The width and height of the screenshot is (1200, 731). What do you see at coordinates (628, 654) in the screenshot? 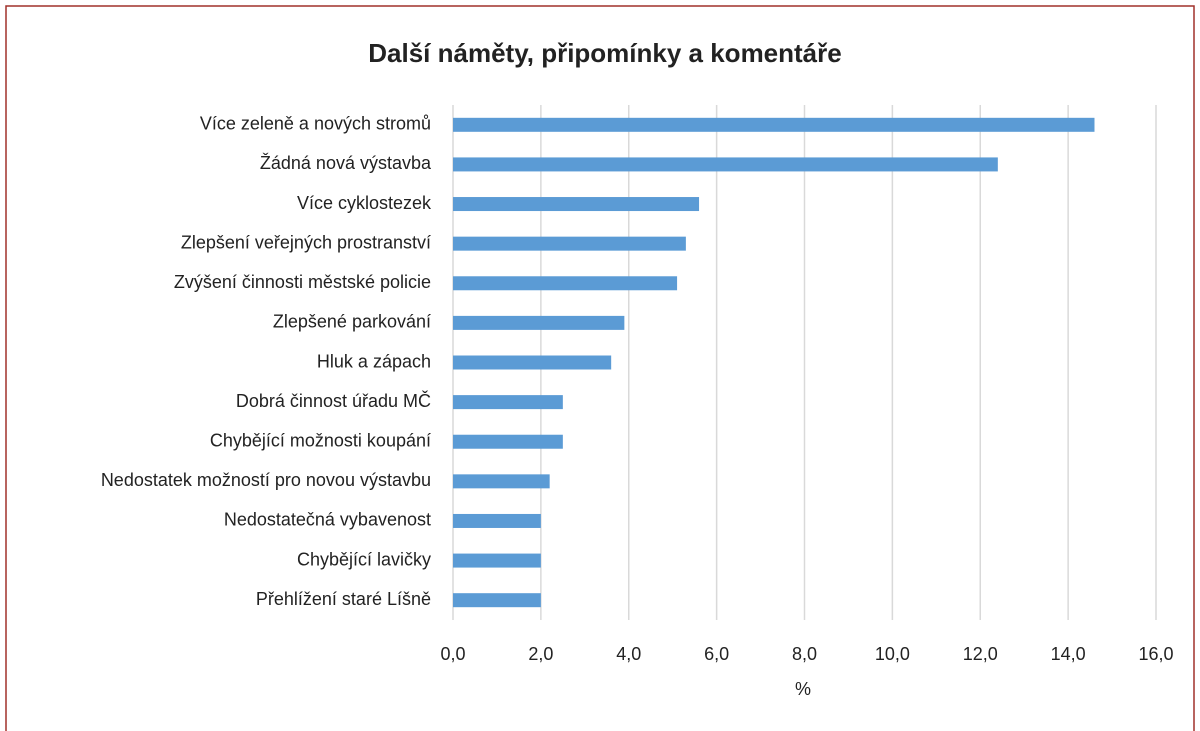
I see `x-tick-label: 4,0` at bounding box center [628, 654].